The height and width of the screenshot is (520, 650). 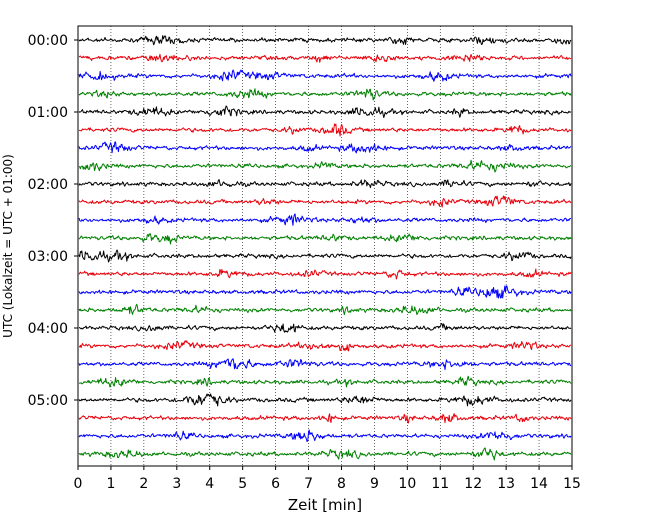 I want to click on x-axis-label: Zeit [min], so click(x=325, y=505).